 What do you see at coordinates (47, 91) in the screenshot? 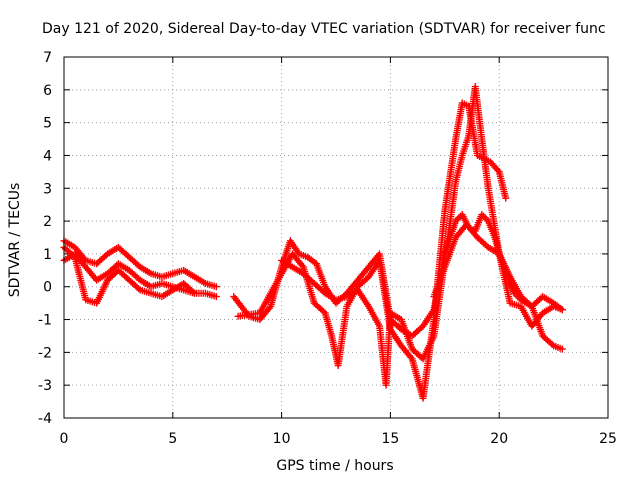
I see `y-tick-label: 6` at bounding box center [47, 91].